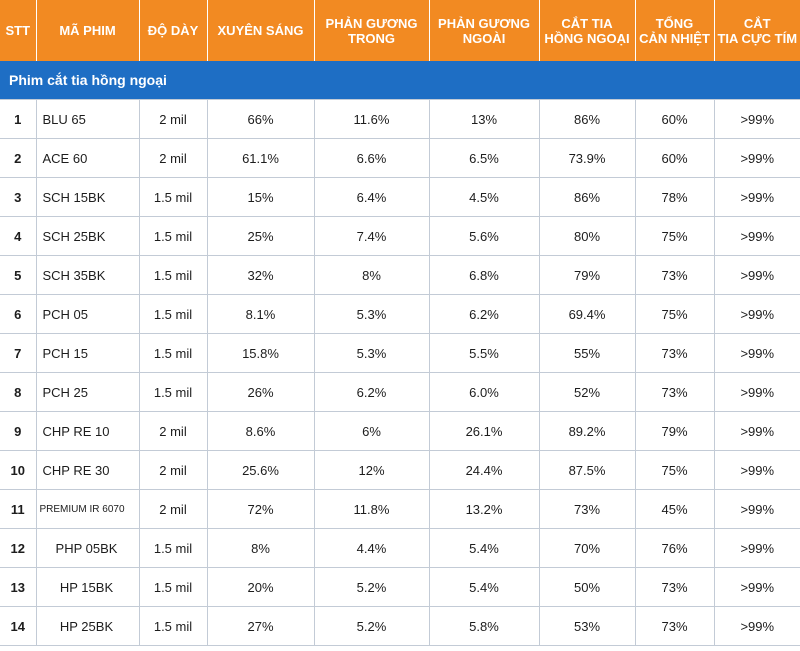  I want to click on section-title: Phim cắt tia hồng ngoại, so click(400, 80).